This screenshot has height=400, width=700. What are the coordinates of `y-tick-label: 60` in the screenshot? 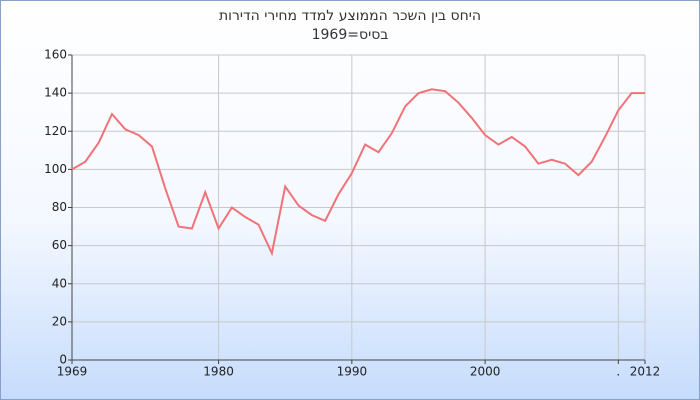 It's located at (59, 245).